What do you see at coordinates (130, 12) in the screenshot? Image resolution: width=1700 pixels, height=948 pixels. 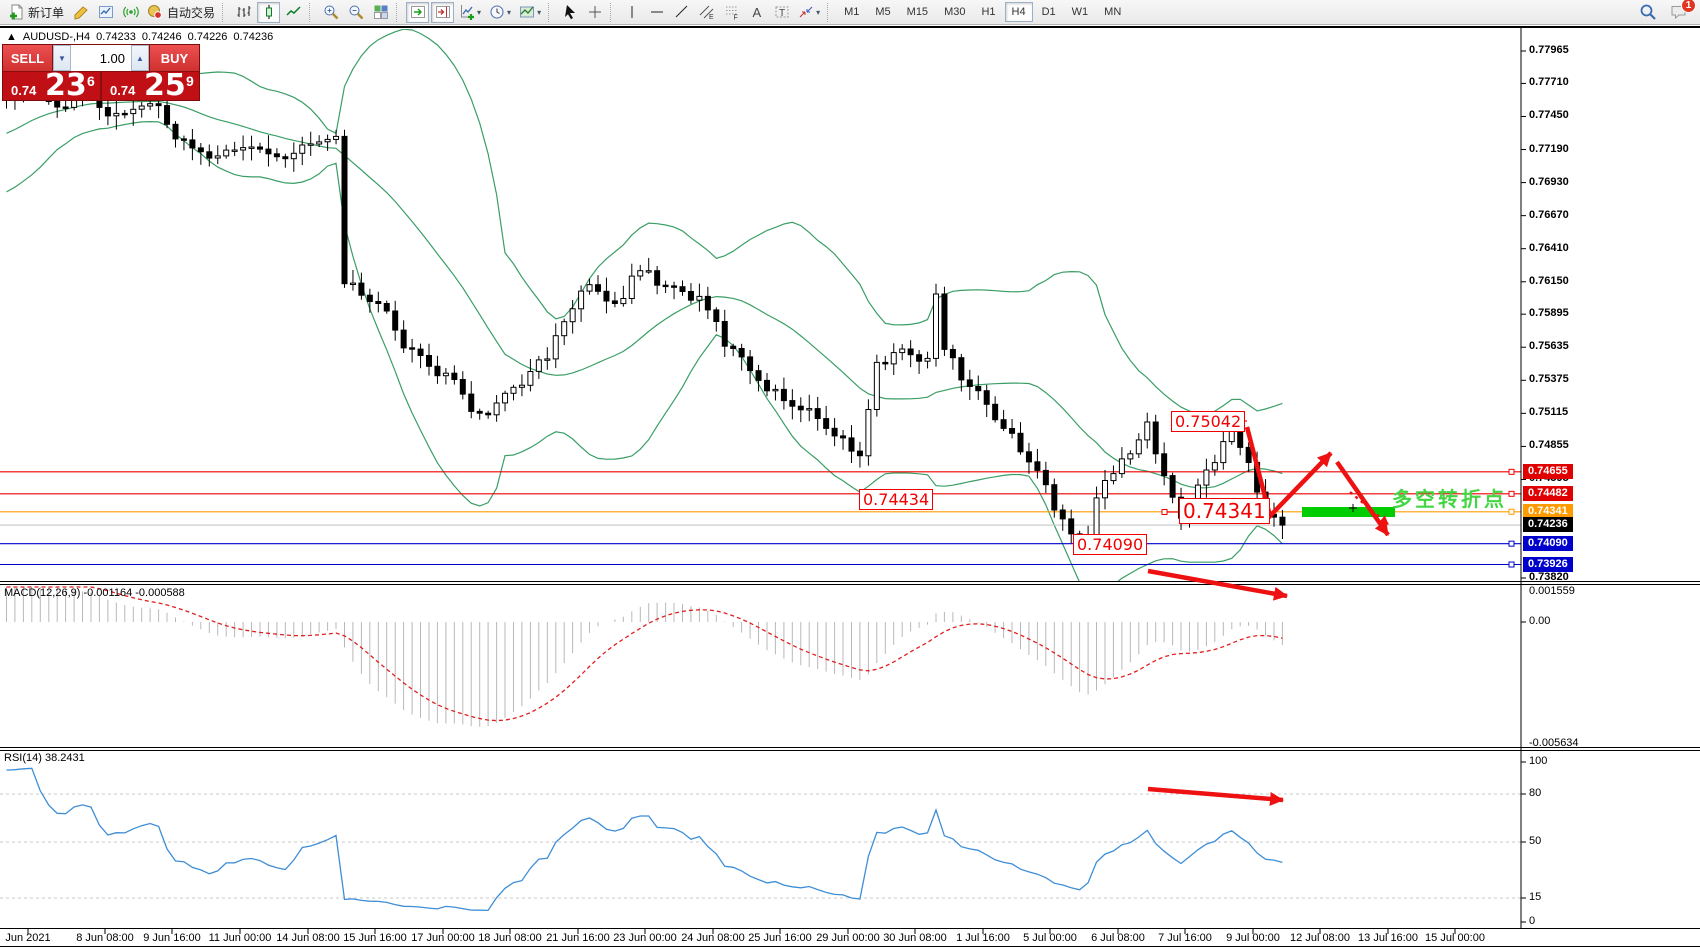 I see `signals-button` at bounding box center [130, 12].